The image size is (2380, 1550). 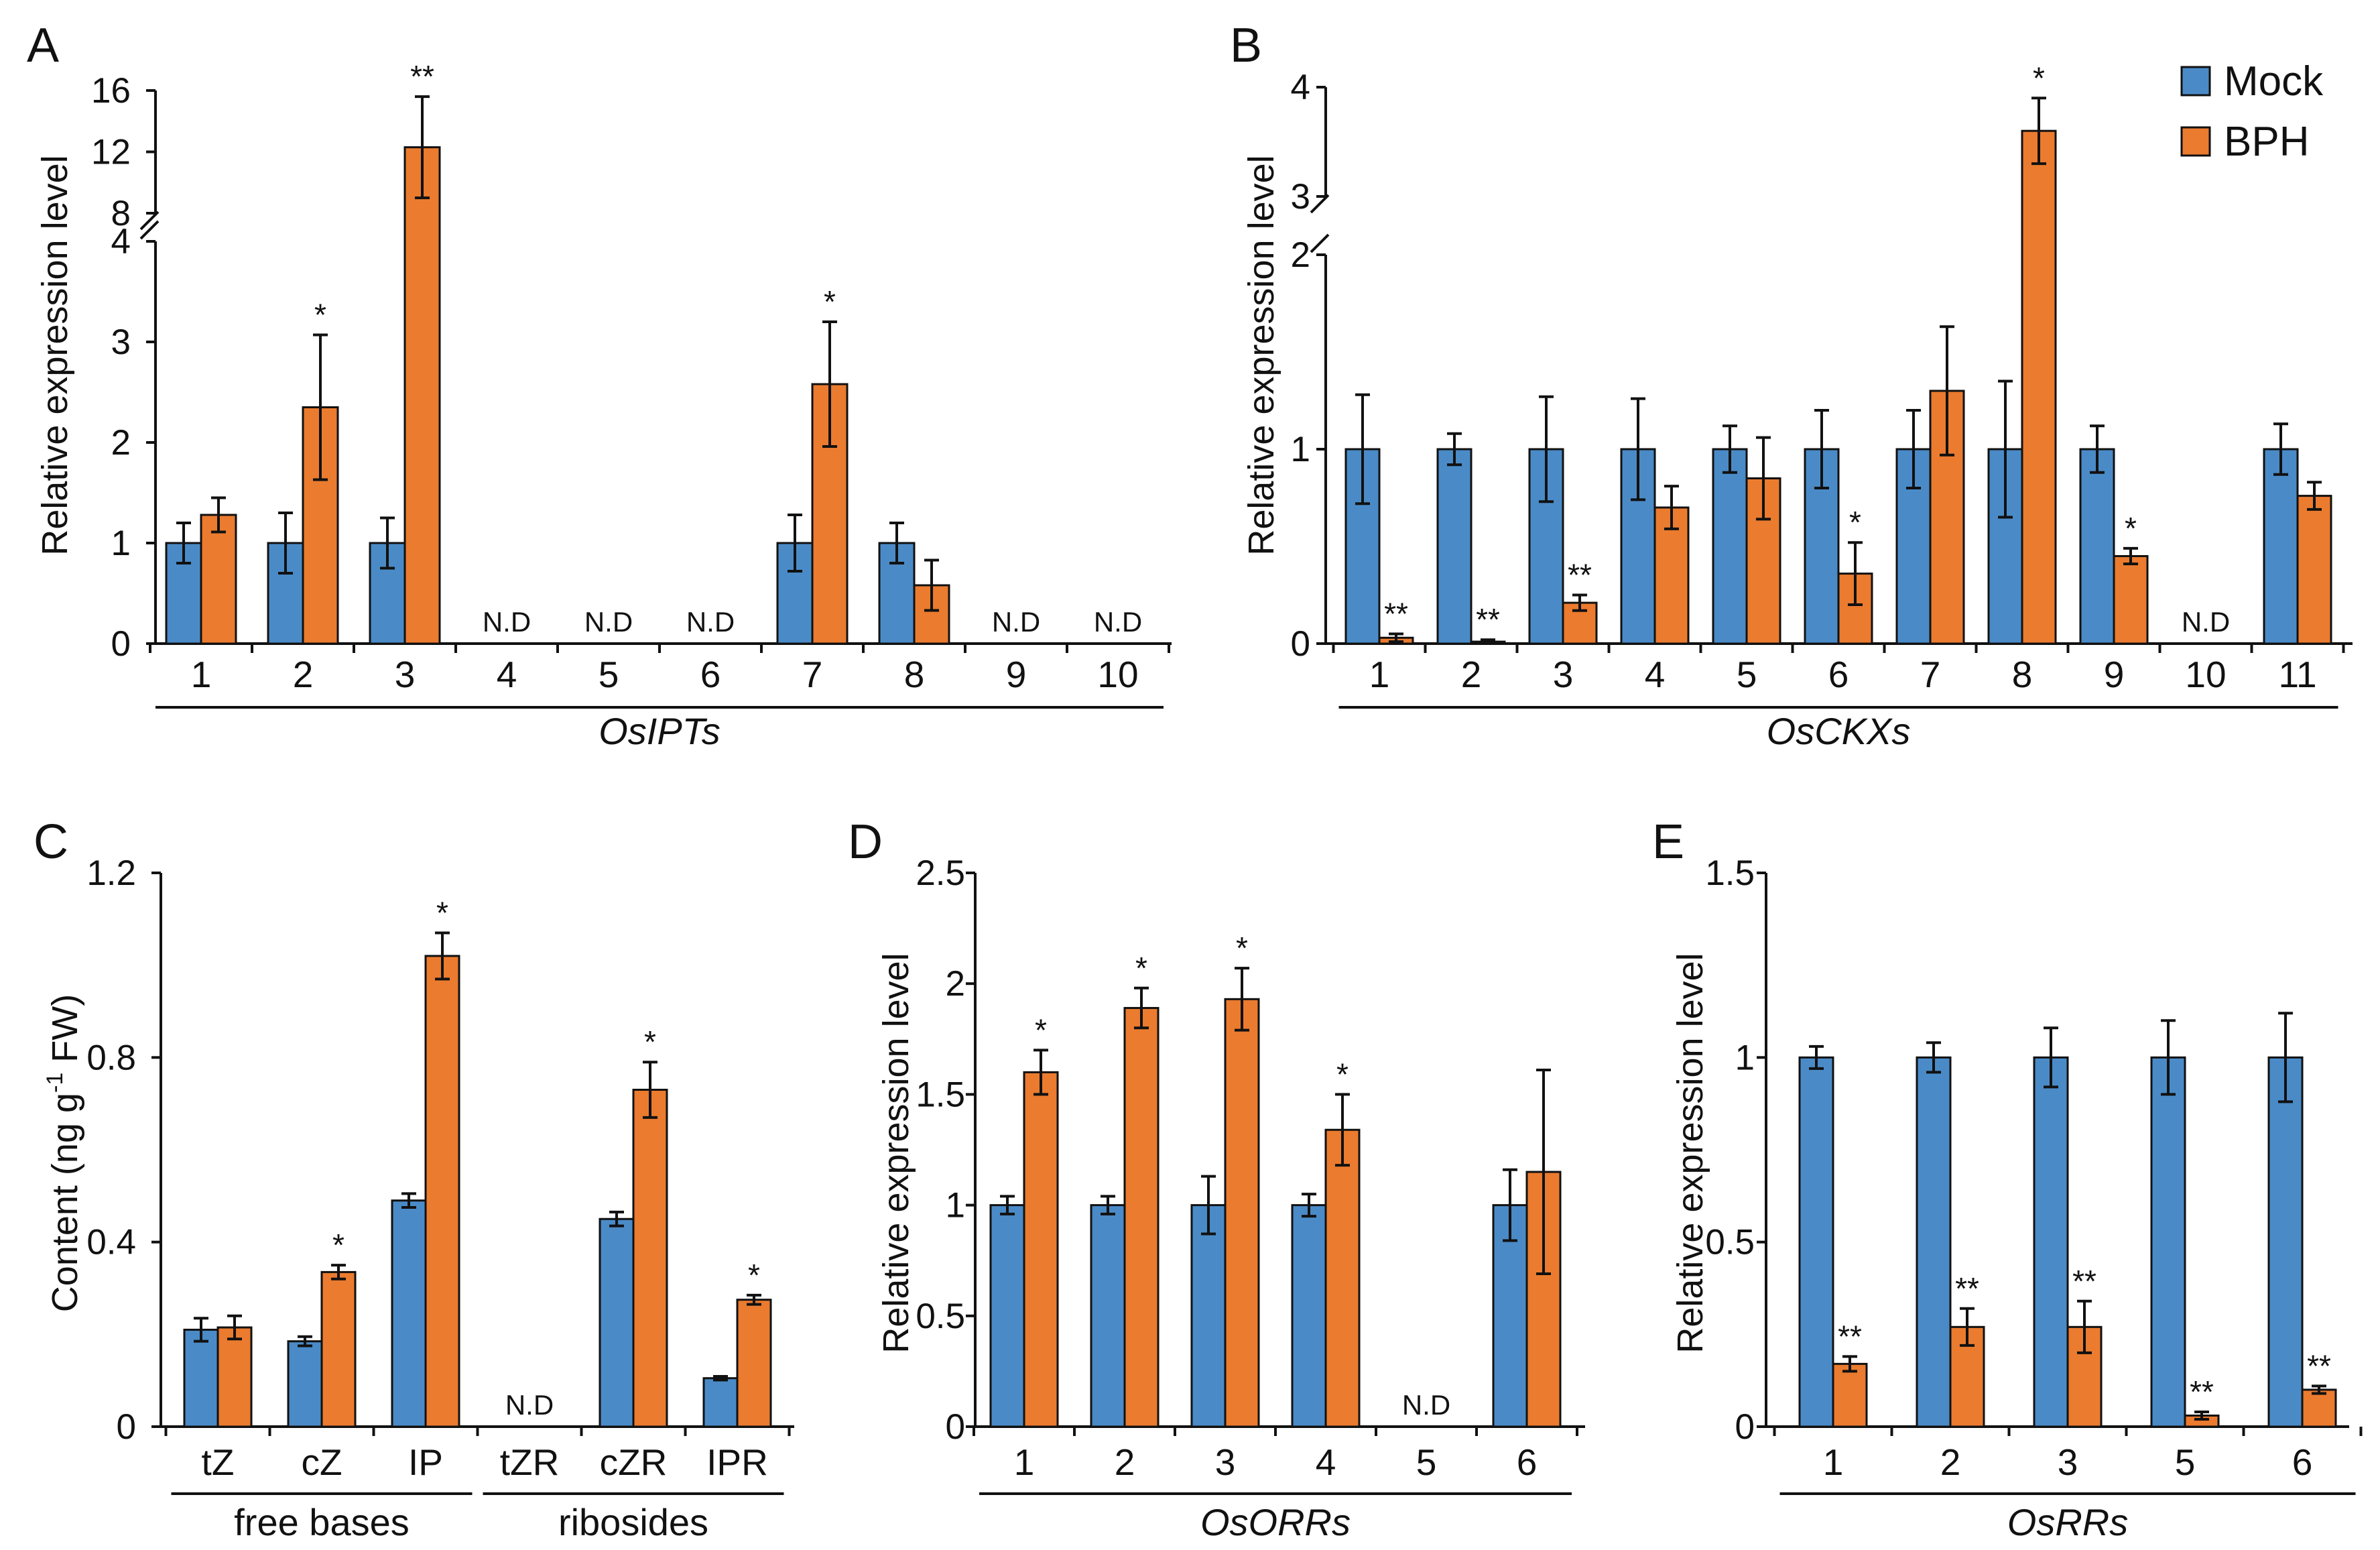 I want to click on x-category-label: cZ, so click(x=321, y=1462).